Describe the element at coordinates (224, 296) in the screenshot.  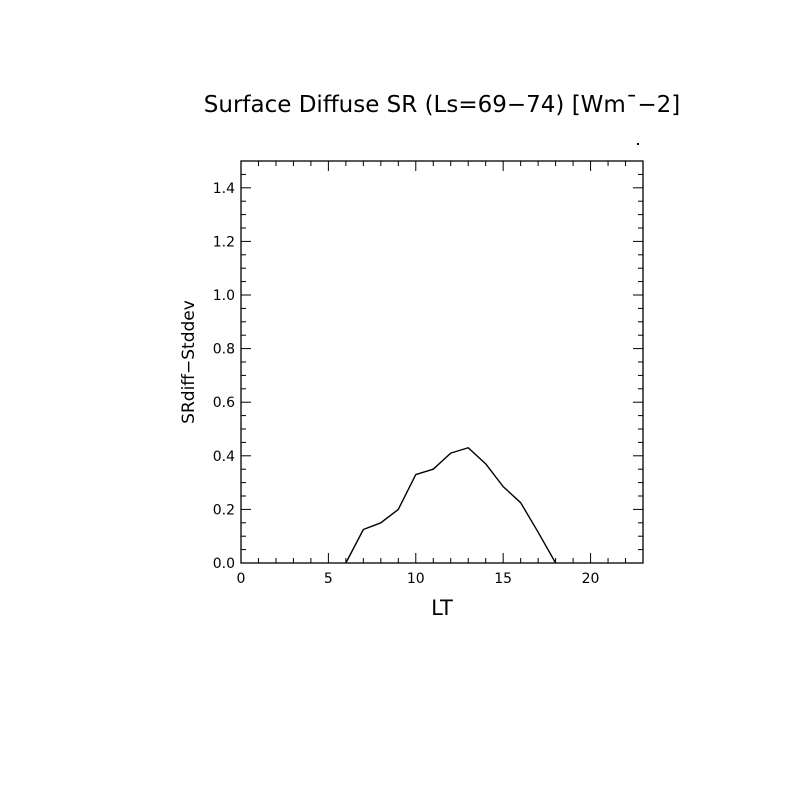
I see `y-tick-label: 1.0` at that location.